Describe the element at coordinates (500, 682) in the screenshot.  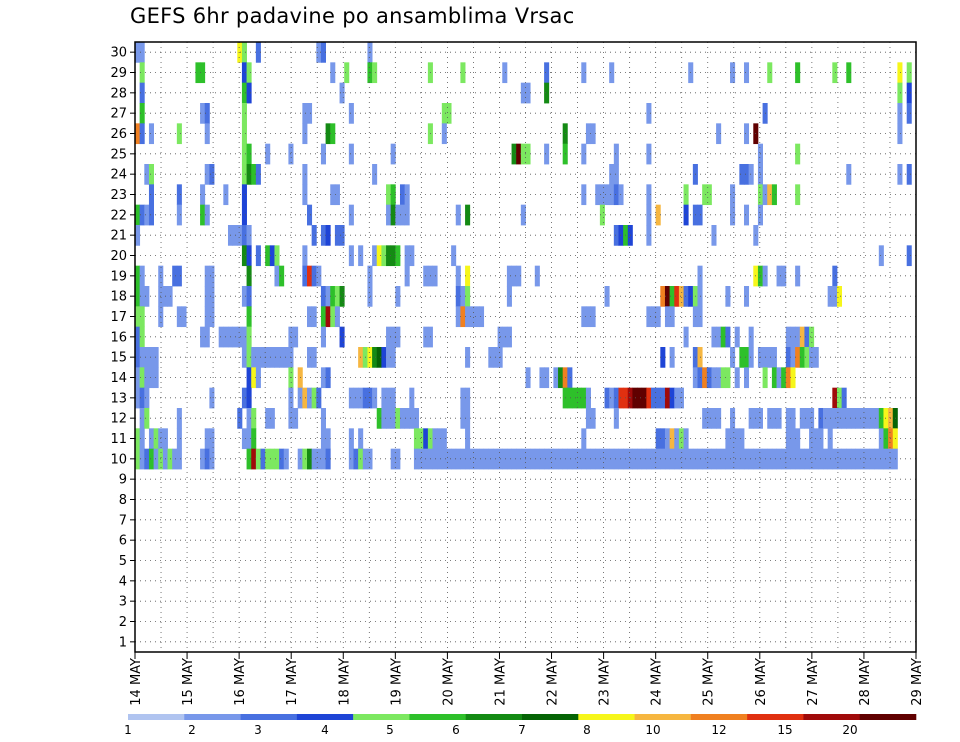
I see `x-tick-label: 21 MAY` at that location.